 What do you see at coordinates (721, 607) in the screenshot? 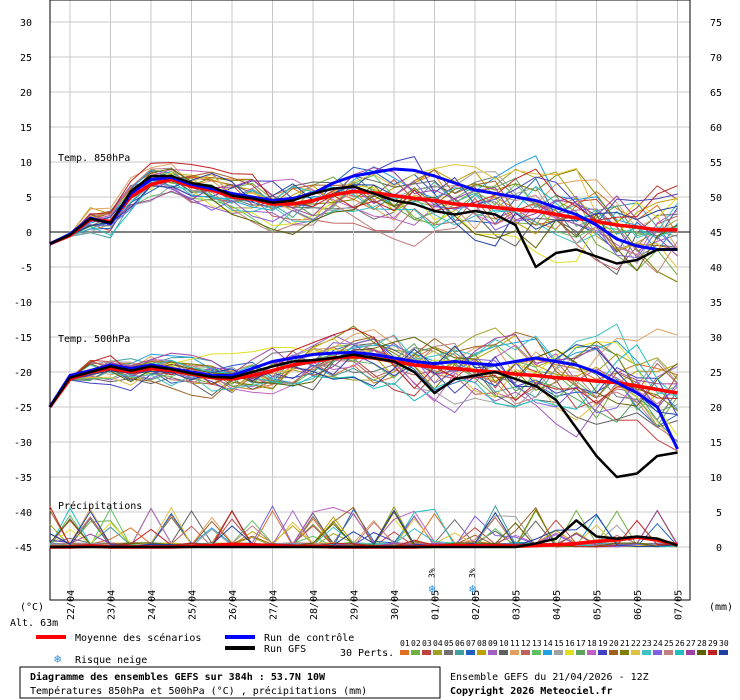
I see `right-unit-label: (mm)` at bounding box center [721, 607].